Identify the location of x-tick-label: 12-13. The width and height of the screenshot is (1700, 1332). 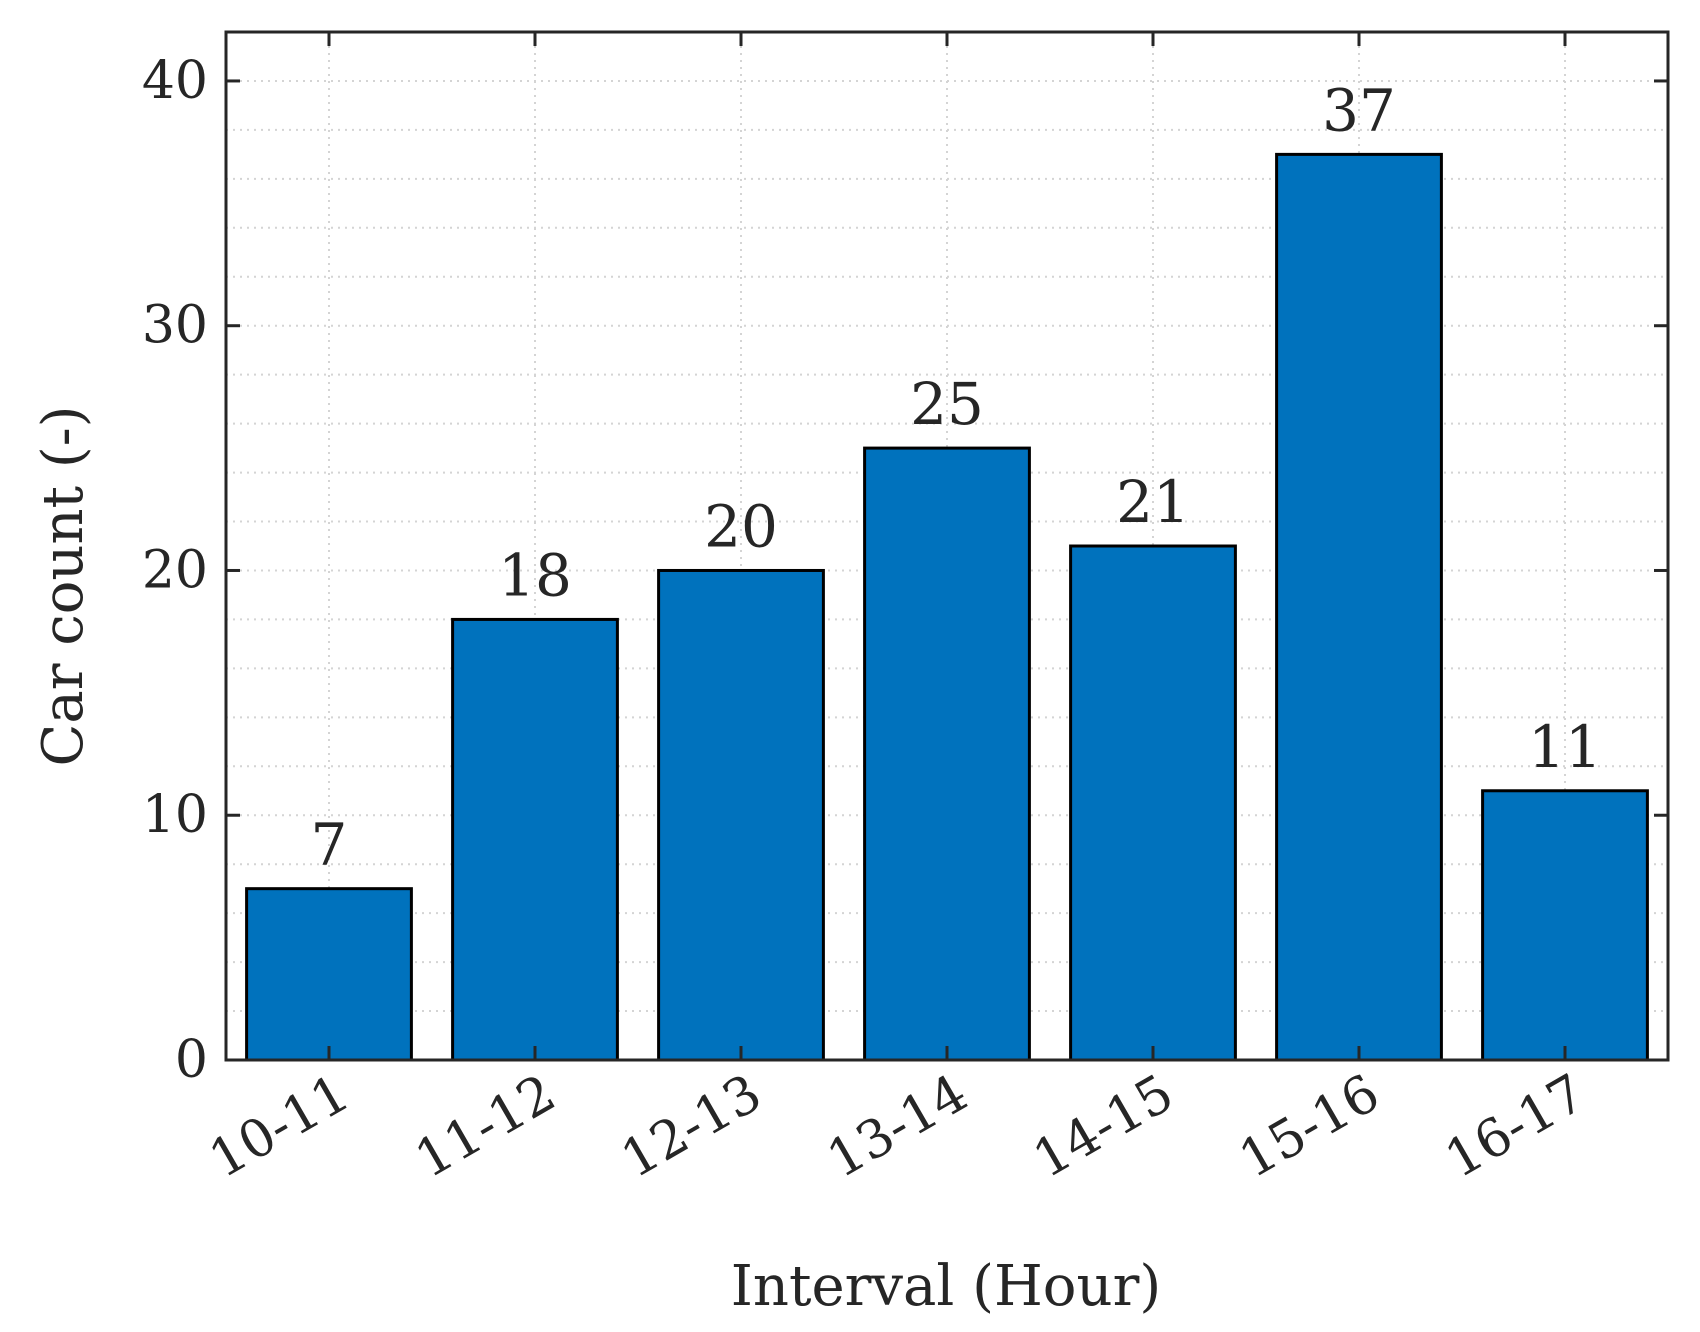
(692, 1126).